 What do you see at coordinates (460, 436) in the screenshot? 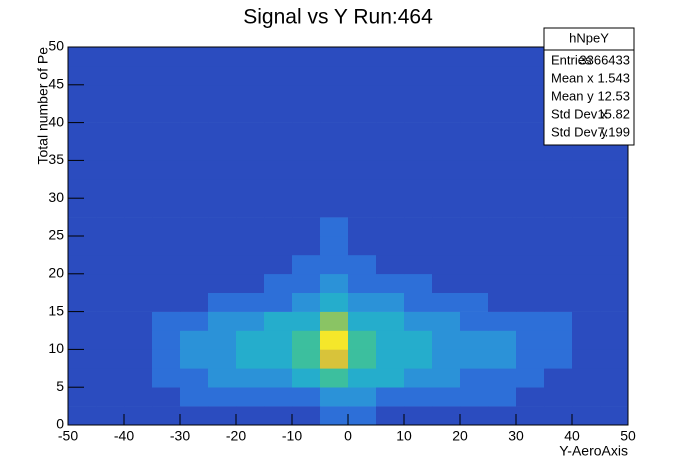
I see `x-tick-label: 20` at bounding box center [460, 436].